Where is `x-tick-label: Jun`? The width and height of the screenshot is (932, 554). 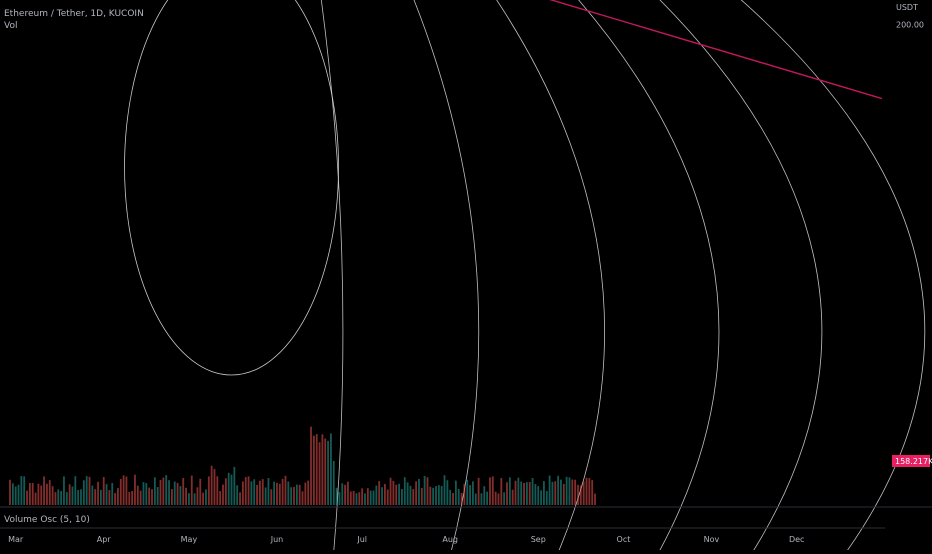 x-tick-label: Jun is located at coordinates (277, 539).